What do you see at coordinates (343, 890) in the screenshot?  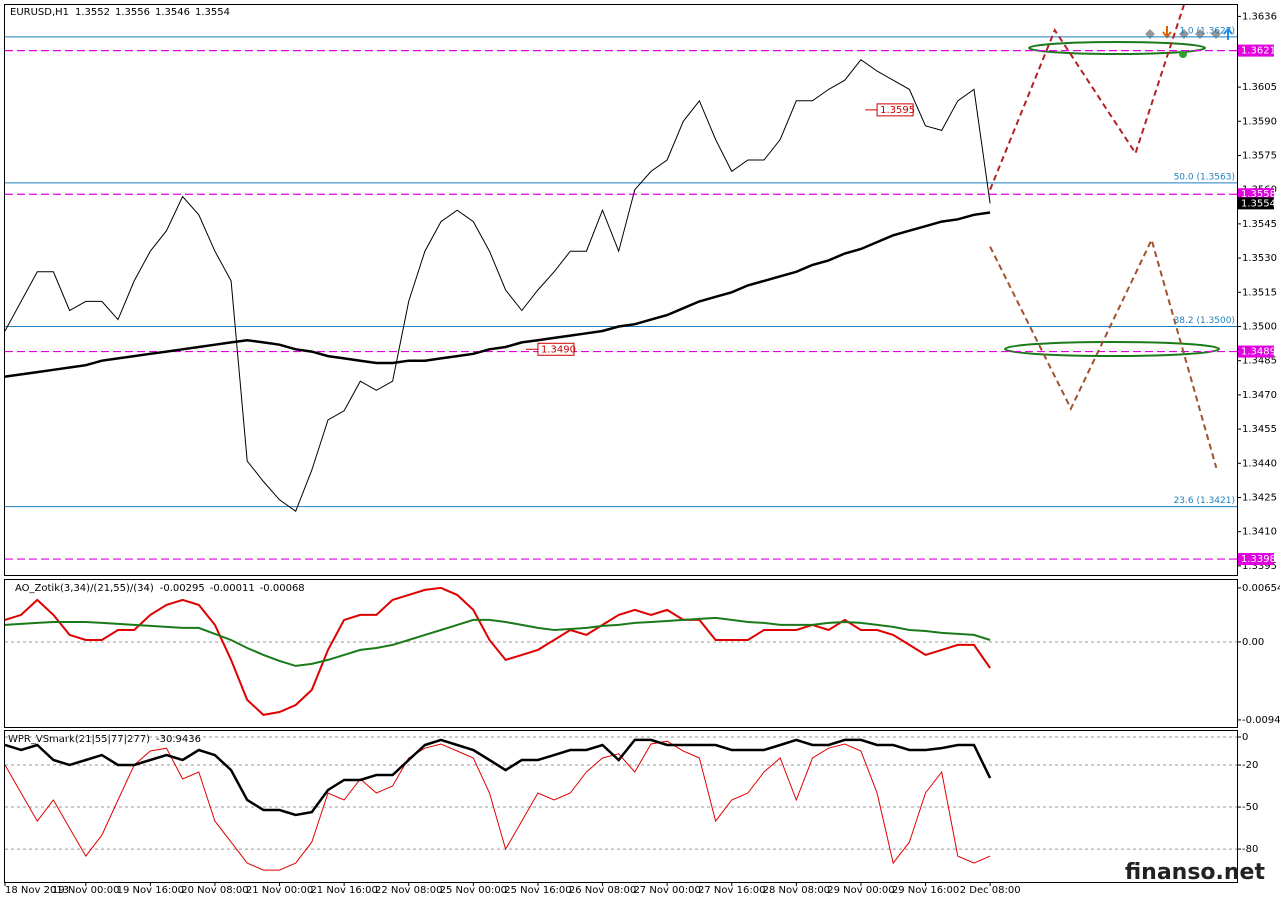 I see `x-tick-label: 21 Nov 16:00` at bounding box center [343, 890].